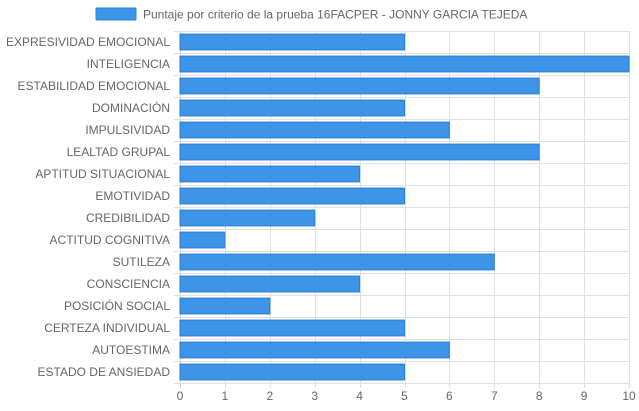 The width and height of the screenshot is (639, 411). I want to click on category-label: DOMINACIÓN, so click(131, 107).